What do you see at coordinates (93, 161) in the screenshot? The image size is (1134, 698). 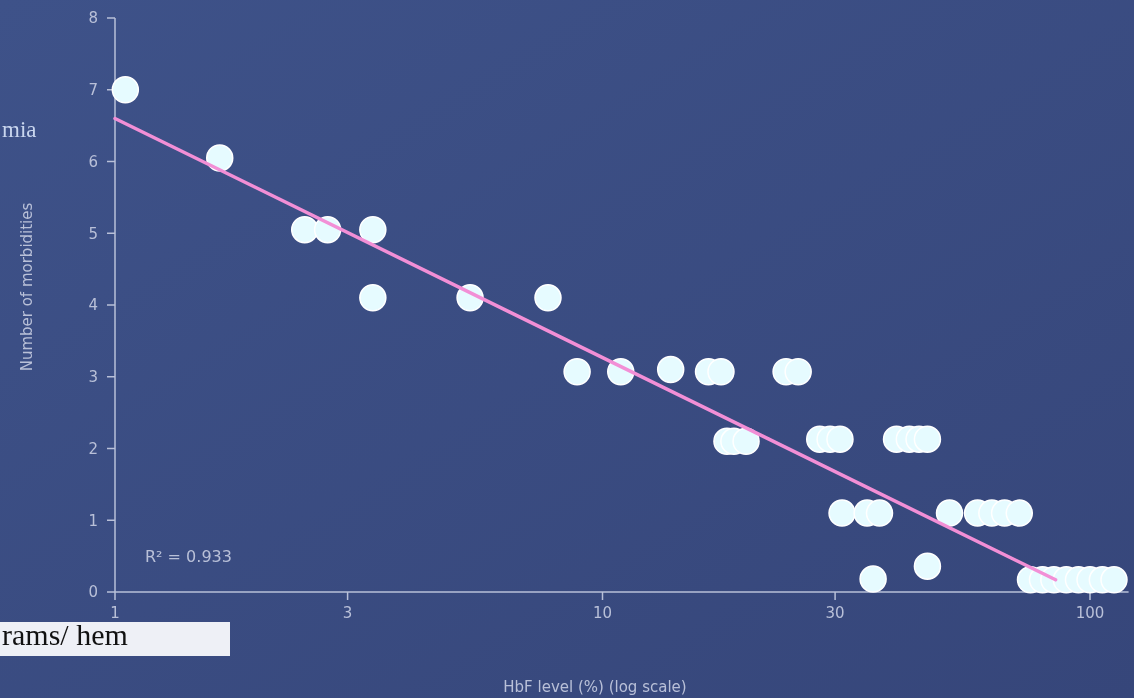 I see `y-tick-label: 6` at bounding box center [93, 161].